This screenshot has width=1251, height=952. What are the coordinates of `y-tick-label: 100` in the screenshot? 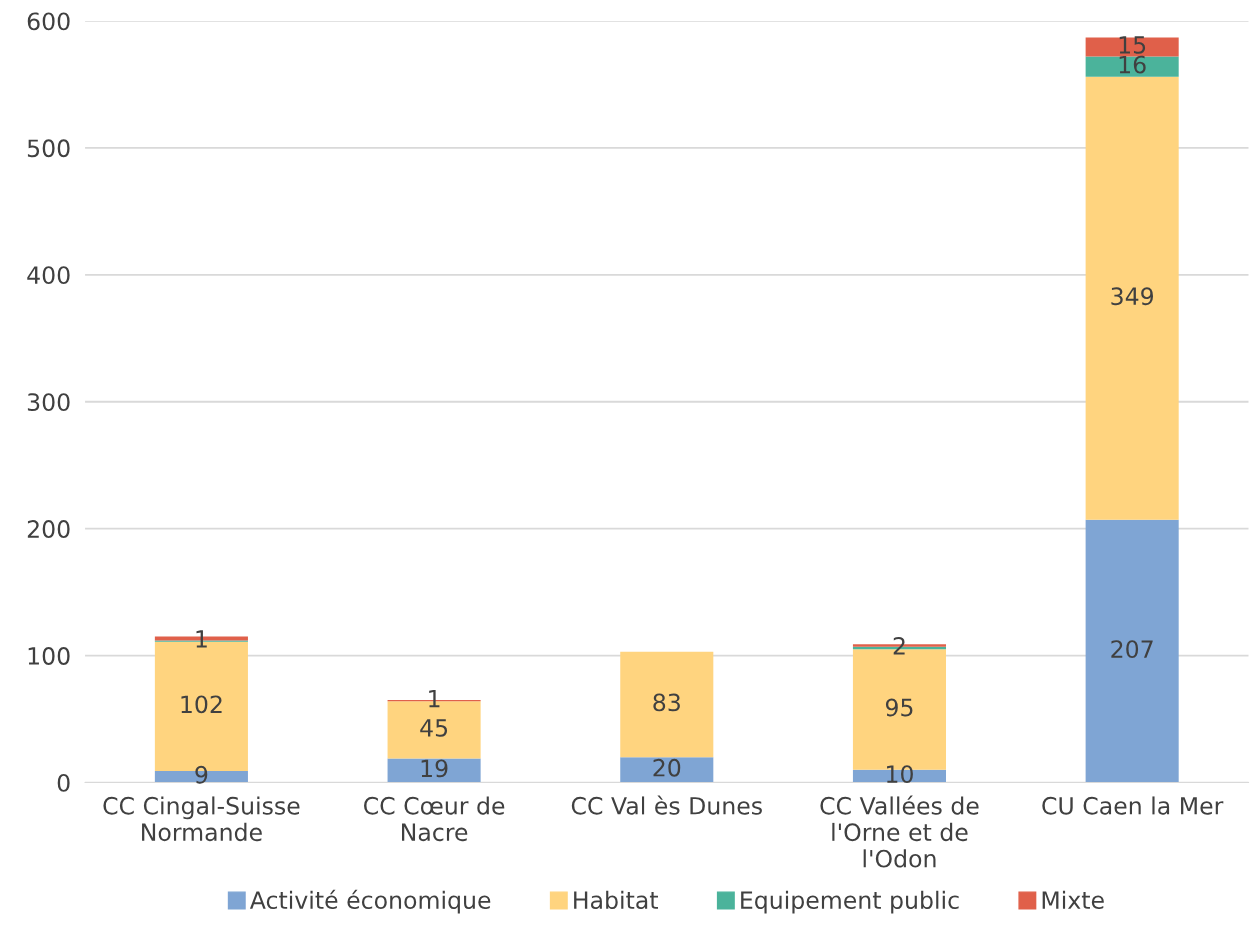 It's located at (49, 656).